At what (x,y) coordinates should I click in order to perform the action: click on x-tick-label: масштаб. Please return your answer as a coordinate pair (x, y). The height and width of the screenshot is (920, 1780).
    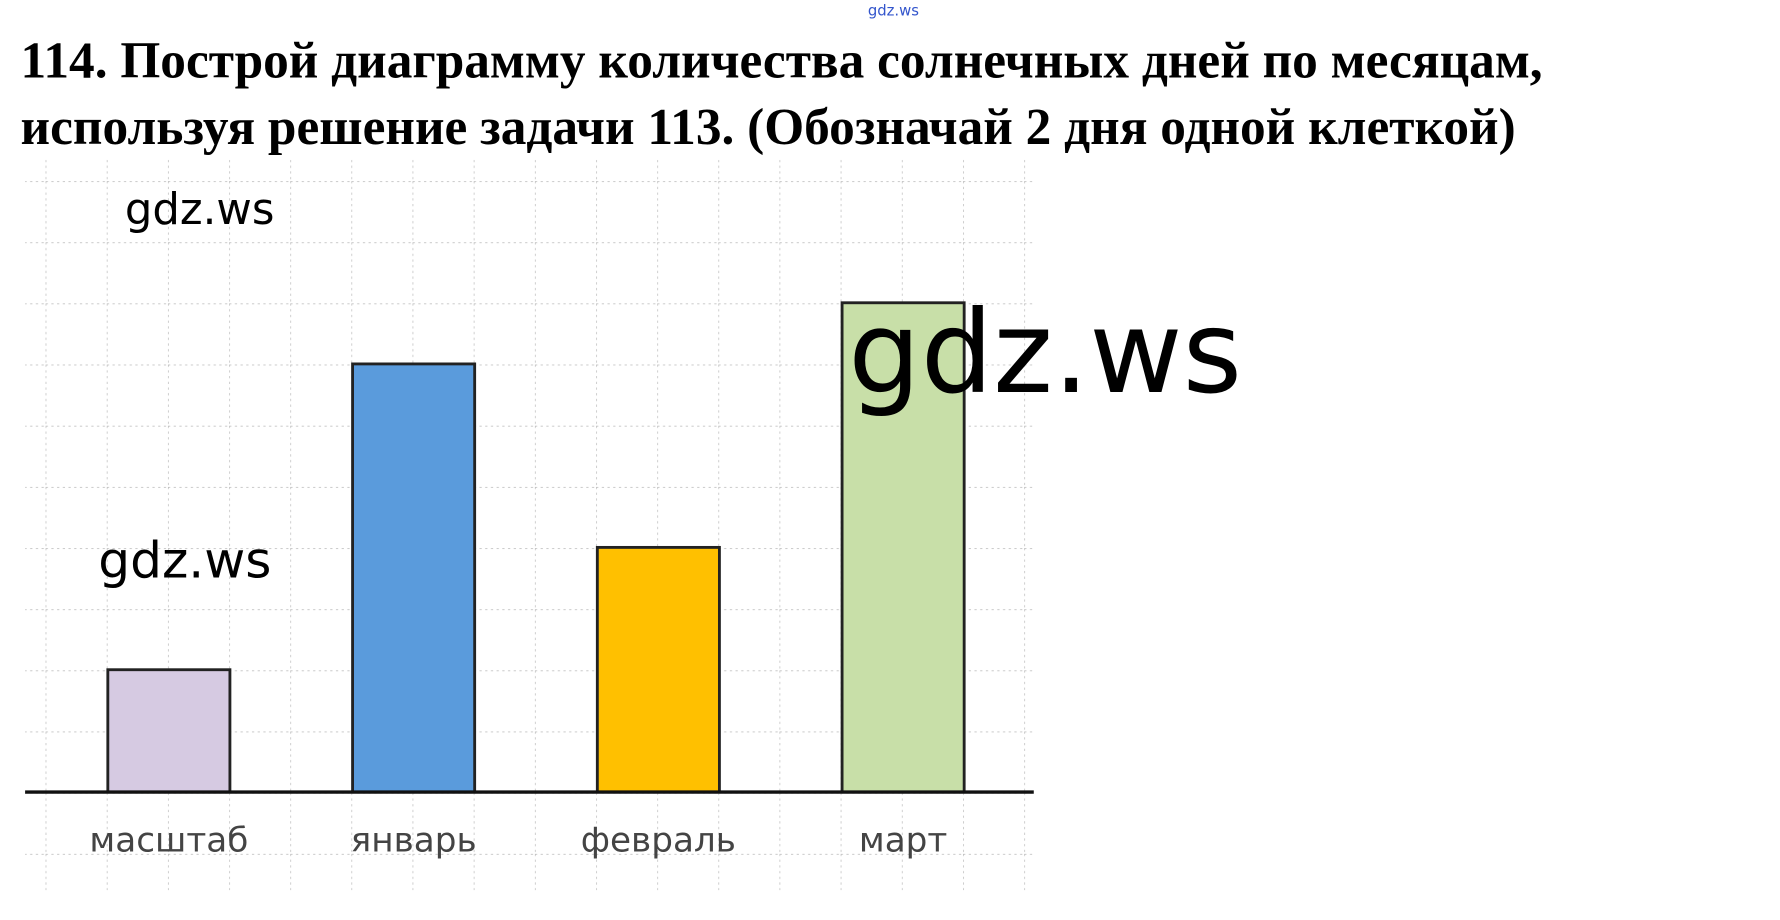
    Looking at the image, I should click on (168, 841).